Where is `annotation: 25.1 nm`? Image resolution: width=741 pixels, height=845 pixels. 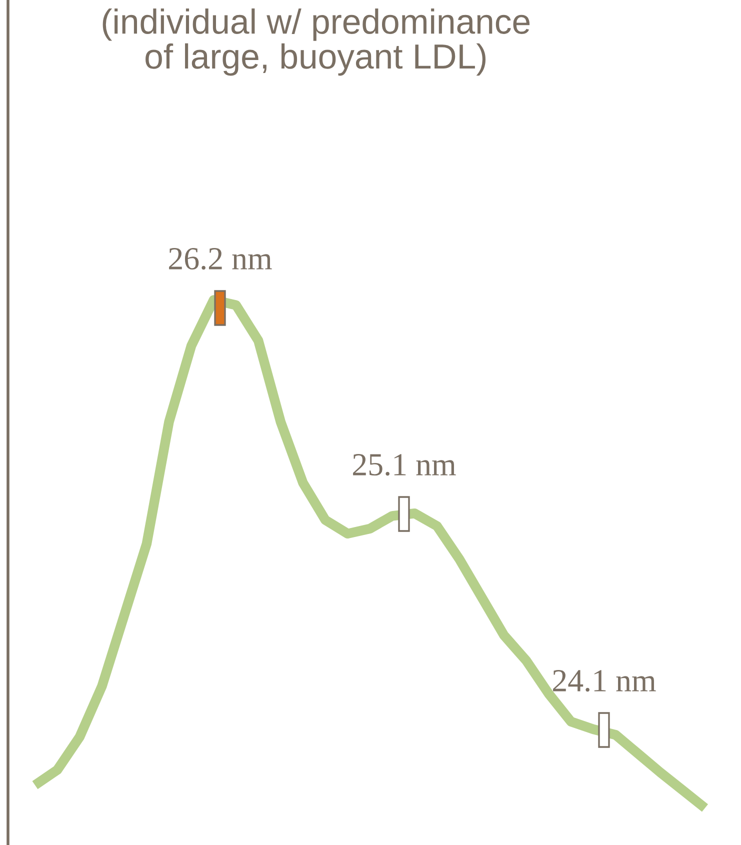 annotation: 25.1 nm is located at coordinates (404, 465).